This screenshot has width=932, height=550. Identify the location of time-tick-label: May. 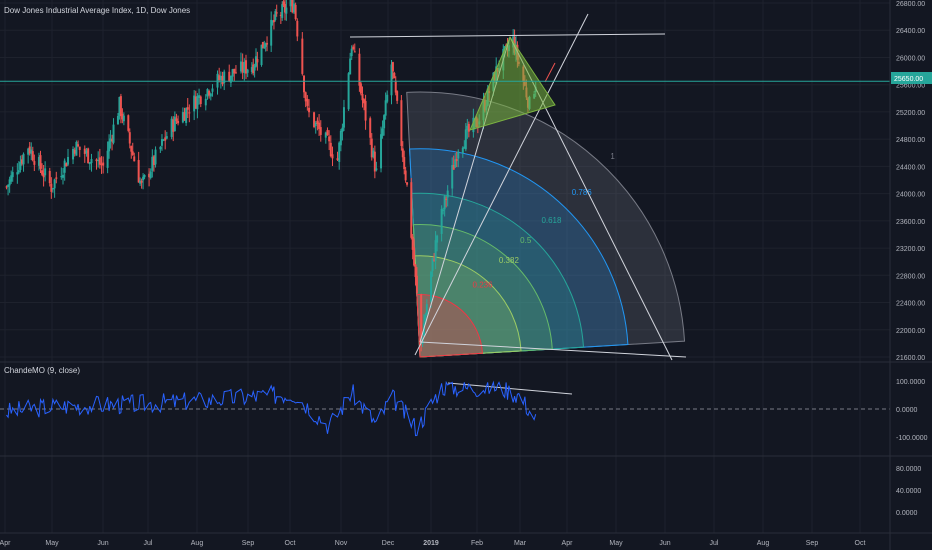
(616, 543).